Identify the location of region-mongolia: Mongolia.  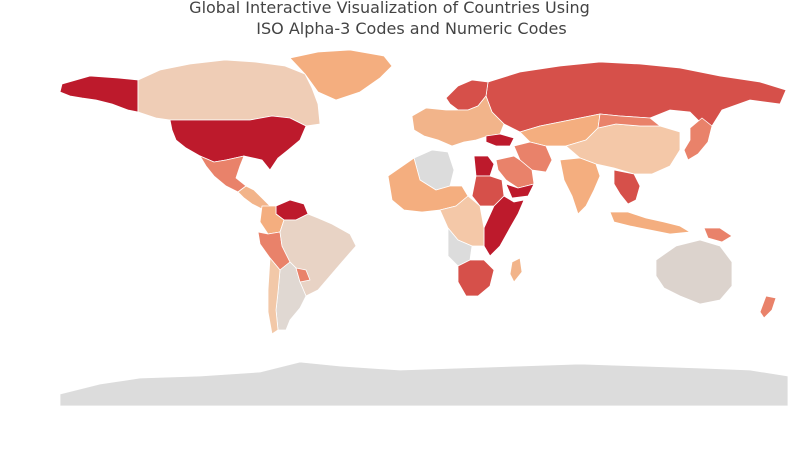
(629, 121).